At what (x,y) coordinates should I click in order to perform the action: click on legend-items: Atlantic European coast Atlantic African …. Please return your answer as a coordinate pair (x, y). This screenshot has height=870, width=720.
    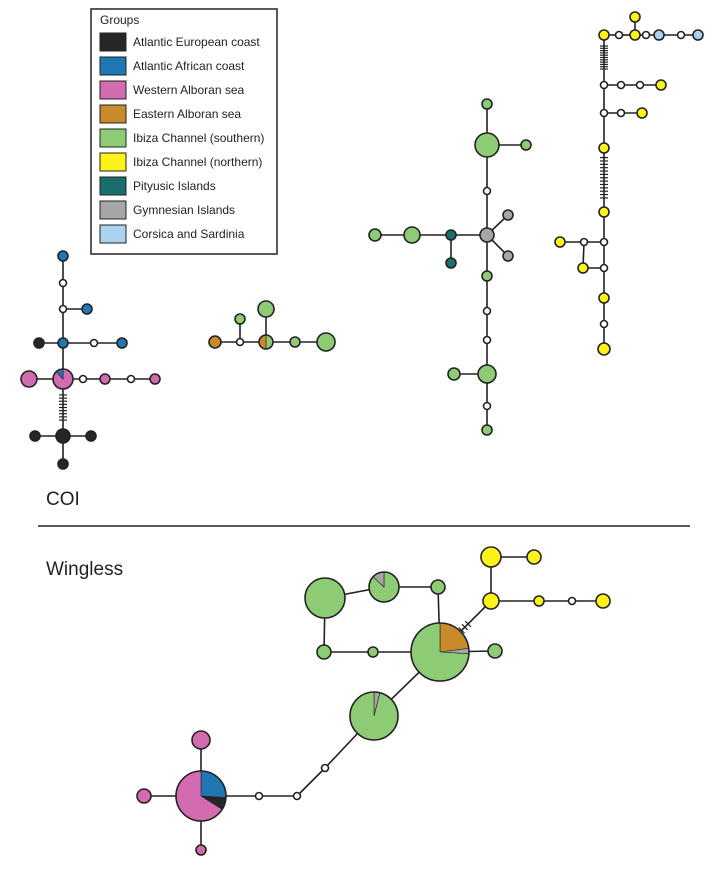
    Looking at the image, I should click on (181, 138).